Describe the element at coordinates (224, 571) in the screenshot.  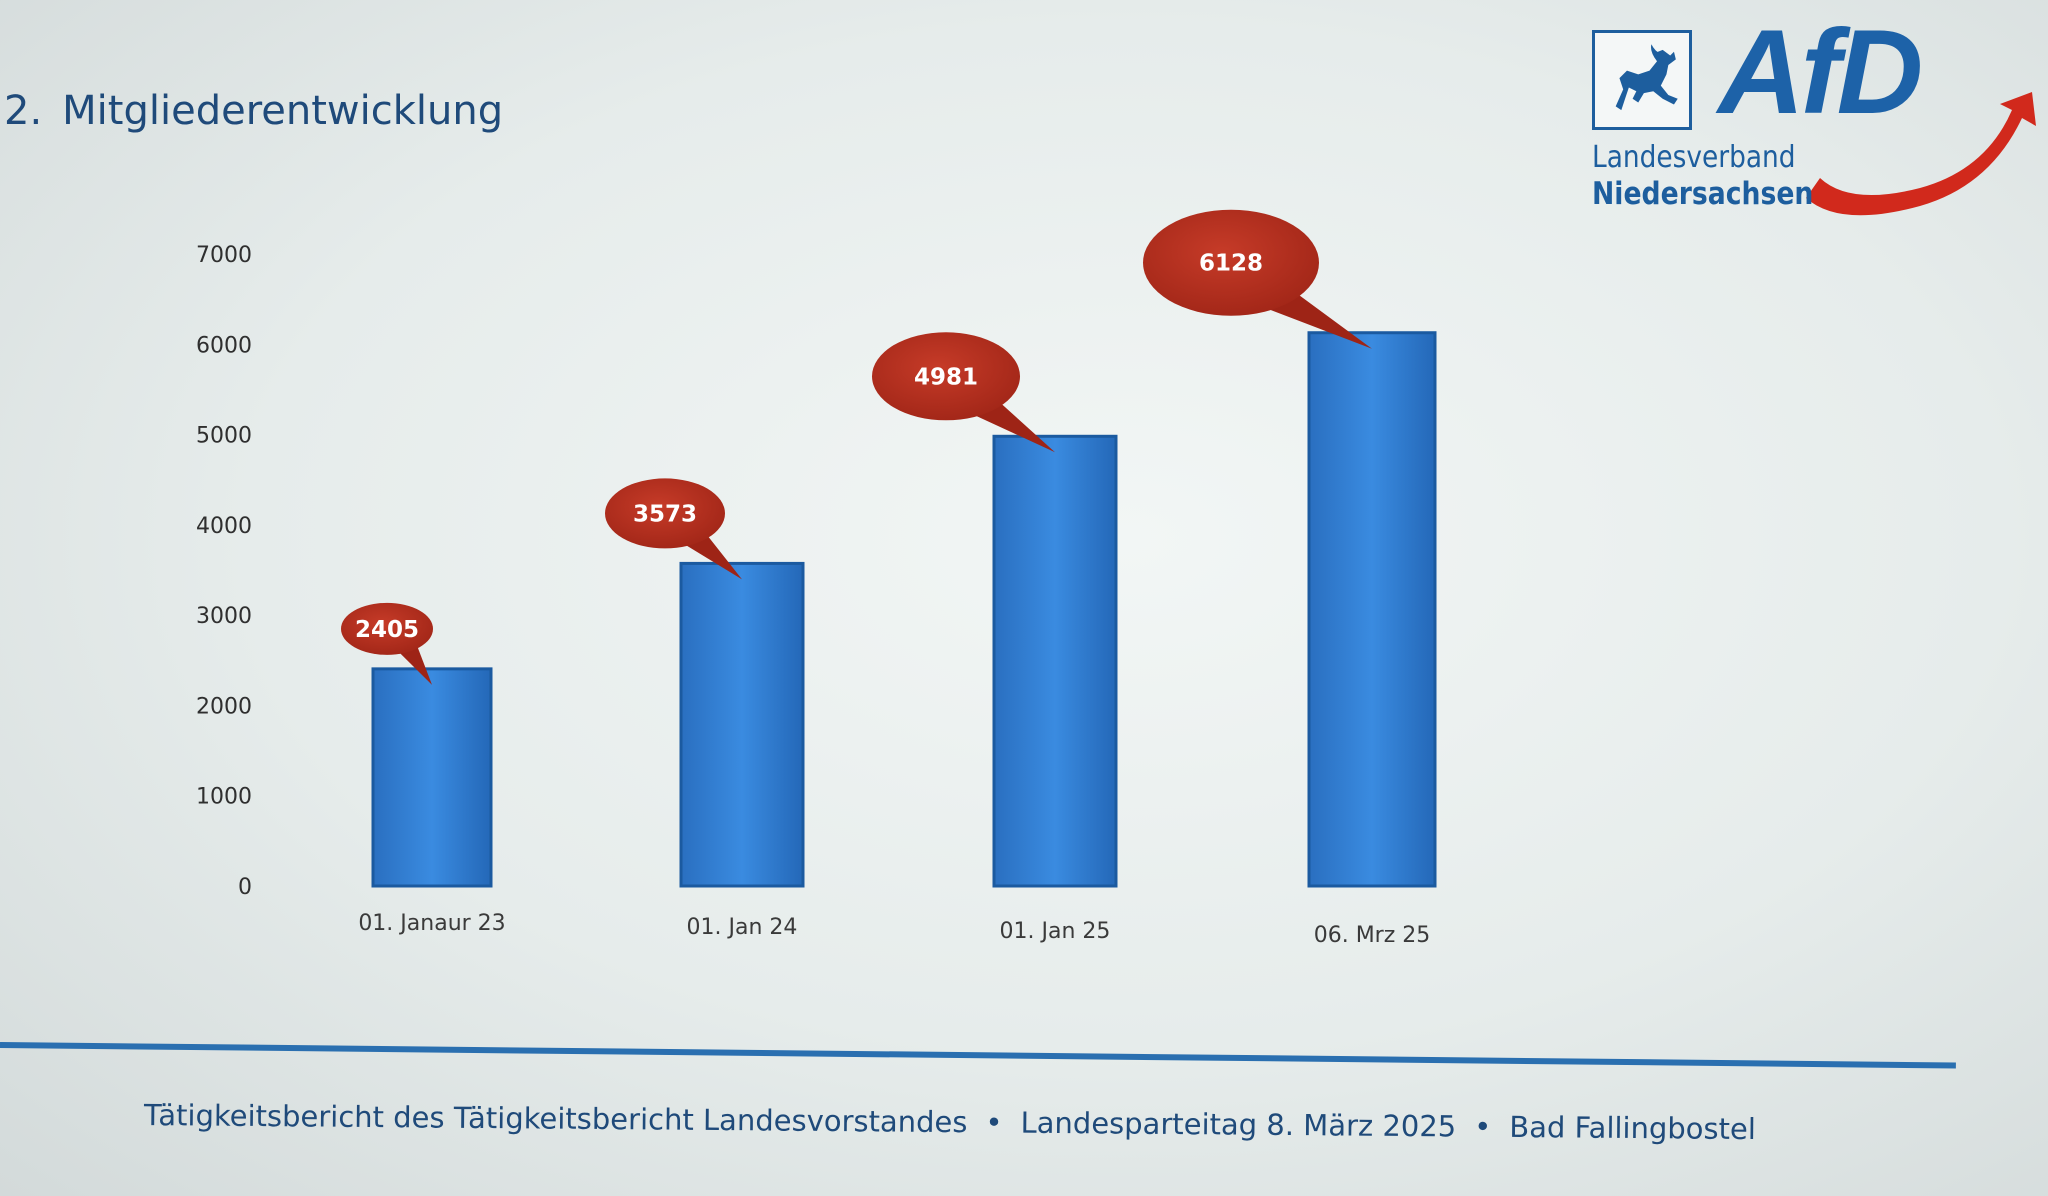
I see `y-axis: 0 1000 2000 3000 4000 5000 6000 7000` at that location.